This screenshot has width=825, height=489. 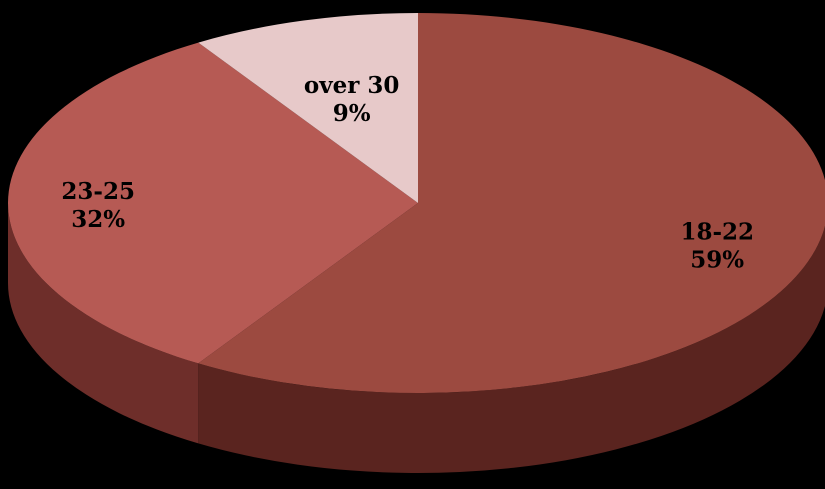 I want to click on slice-category-label-2: over 30, so click(x=351, y=85).